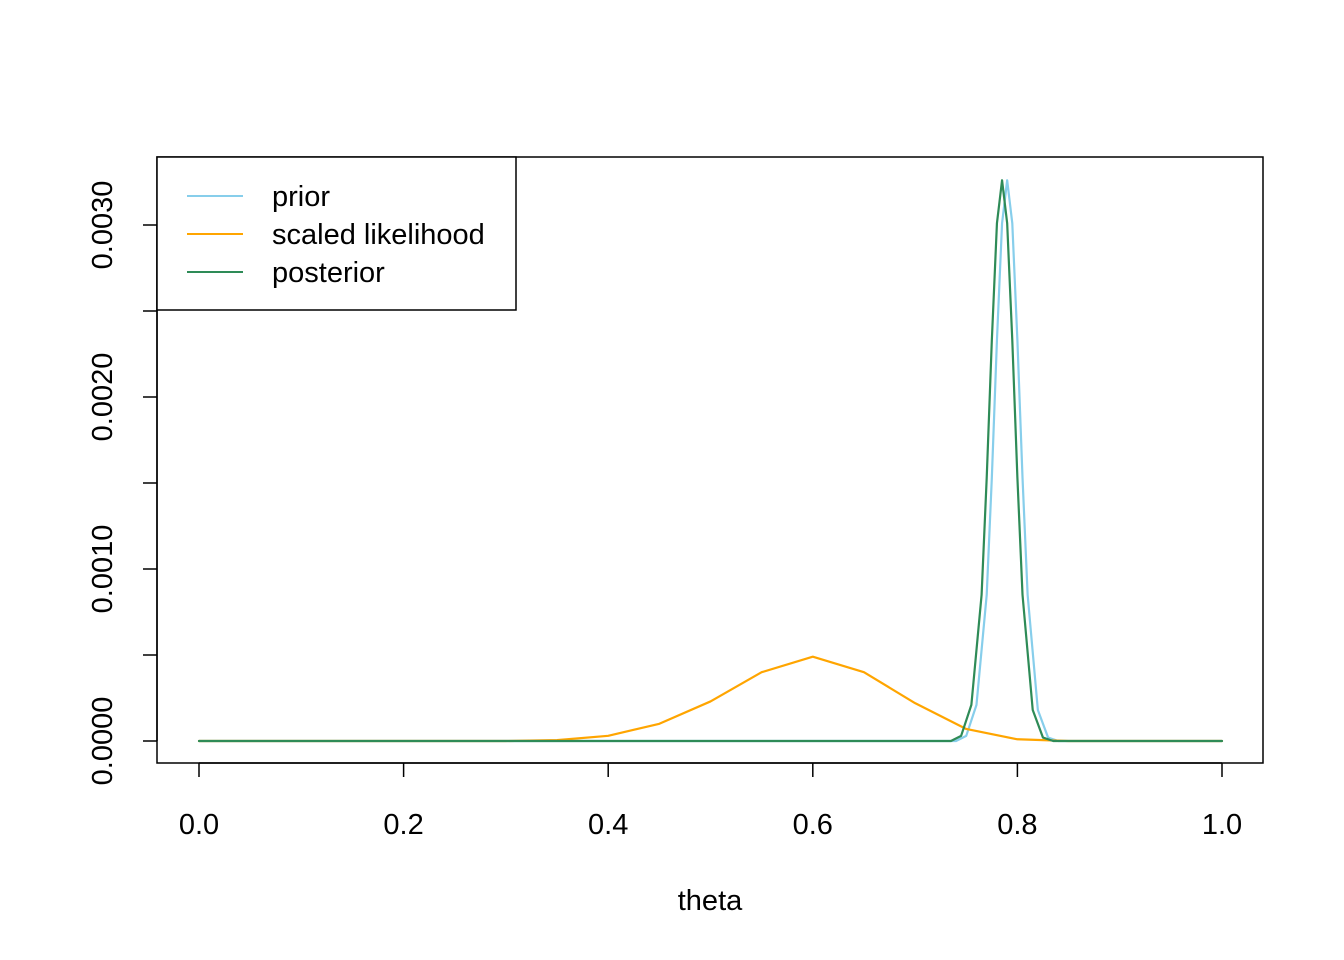  Describe the element at coordinates (122, 483) in the screenshot. I see `y-axis: 0.0000 0.0010 0.0020 0.0030` at that location.